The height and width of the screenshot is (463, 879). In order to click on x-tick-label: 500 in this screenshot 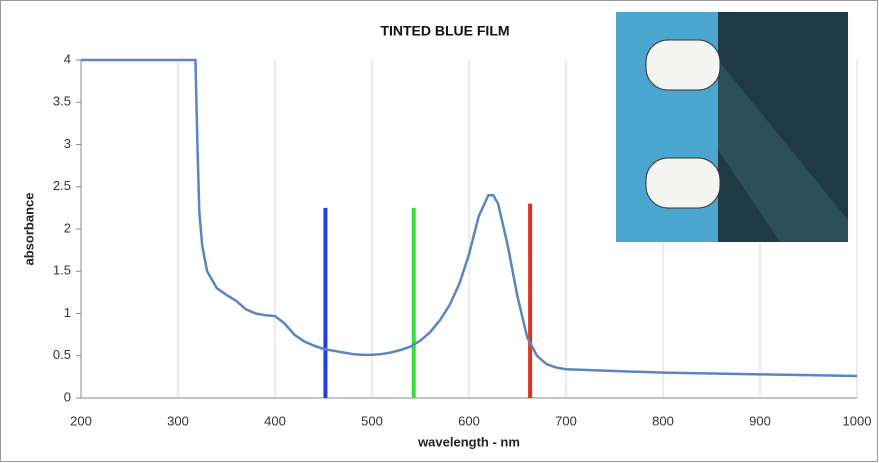, I will do `click(372, 420)`.